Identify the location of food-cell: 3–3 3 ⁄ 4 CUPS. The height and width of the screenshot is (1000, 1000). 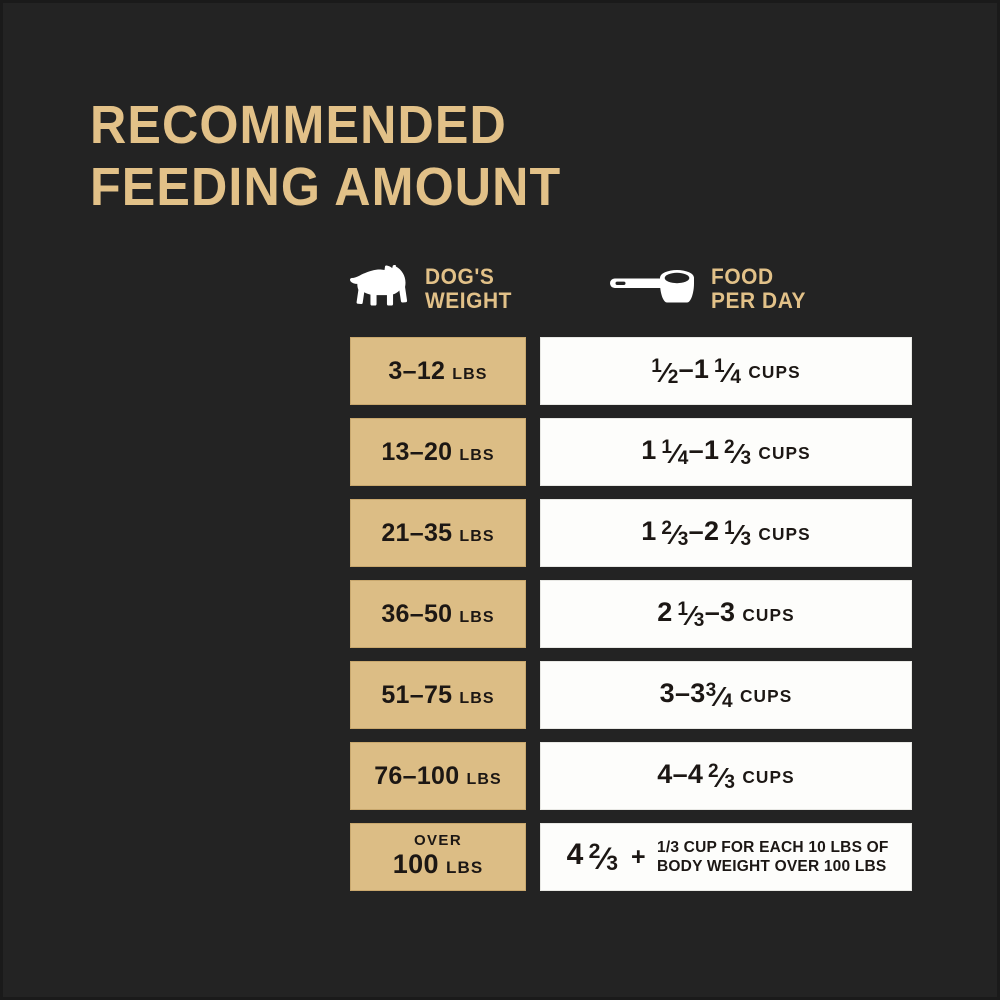
(726, 695).